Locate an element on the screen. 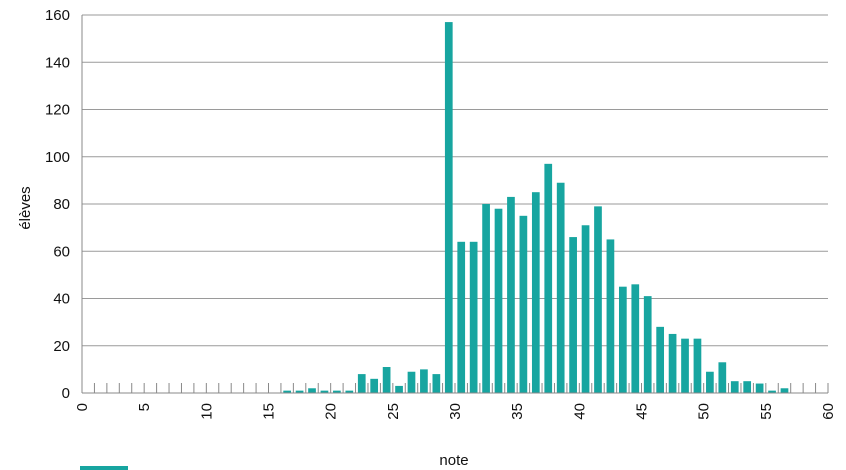 The width and height of the screenshot is (846, 470). x-tick-labels: 0 5 10 15 20 25 30 35 40 45 50 55 60 is located at coordinates (455, 411).